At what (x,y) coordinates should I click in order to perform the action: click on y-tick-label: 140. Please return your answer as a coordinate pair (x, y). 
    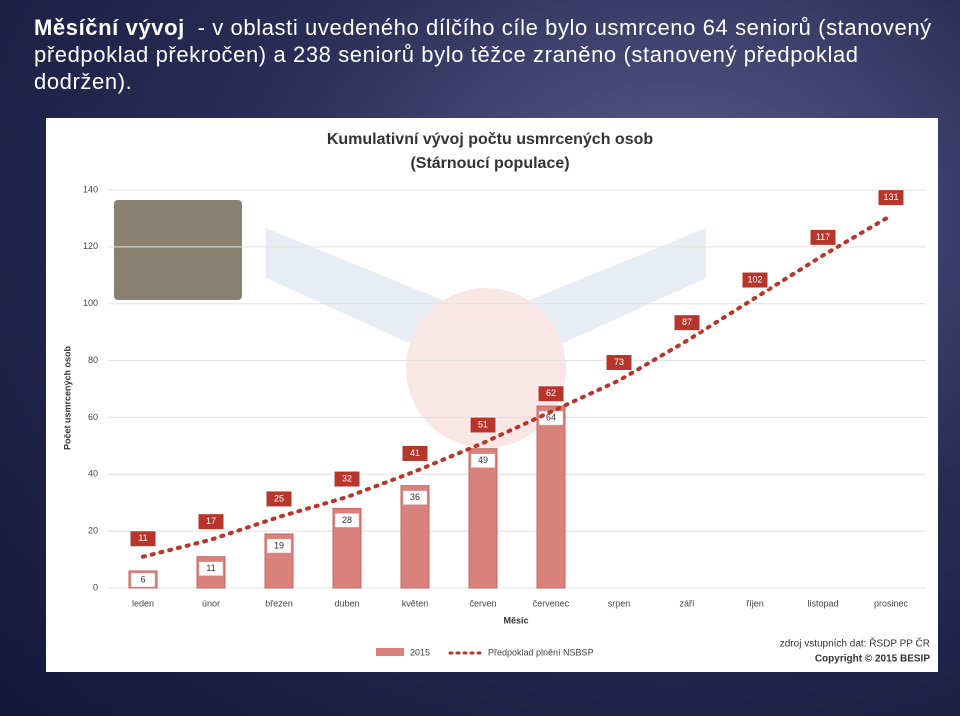
    Looking at the image, I should click on (90, 189).